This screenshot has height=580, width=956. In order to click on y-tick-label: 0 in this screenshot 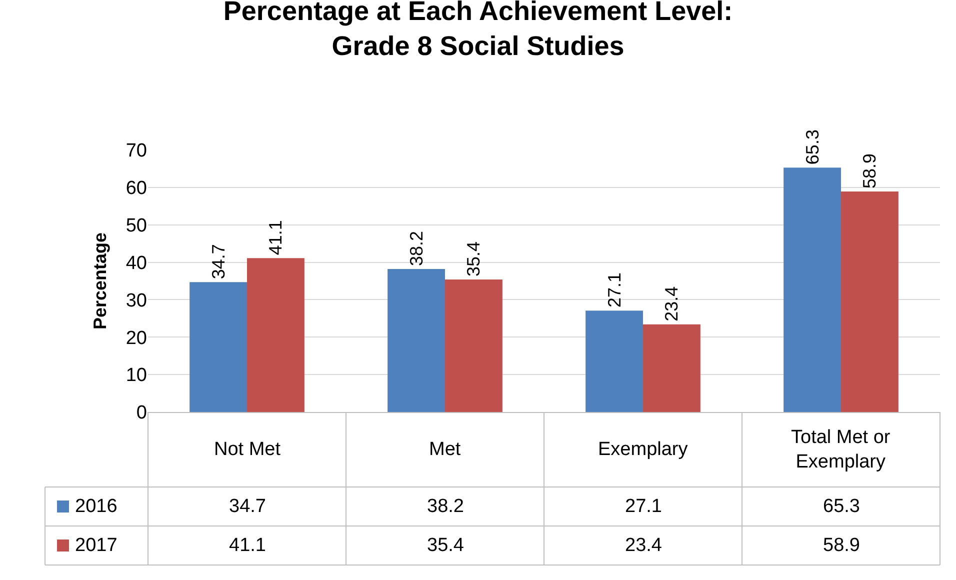, I will do `click(141, 413)`.